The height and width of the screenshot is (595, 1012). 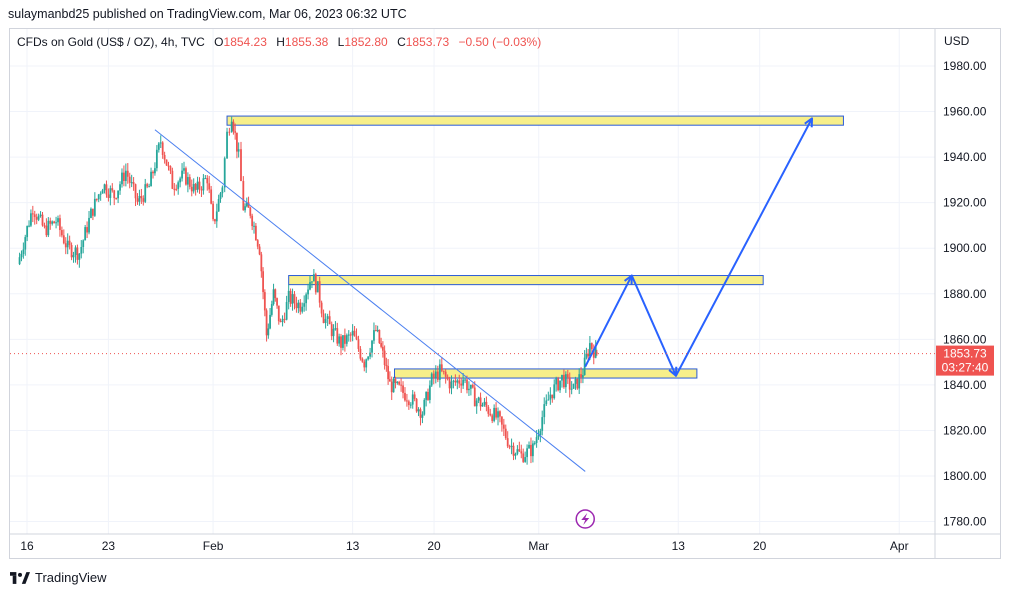 What do you see at coordinates (341, 42) in the screenshot?
I see `low-label: L` at bounding box center [341, 42].